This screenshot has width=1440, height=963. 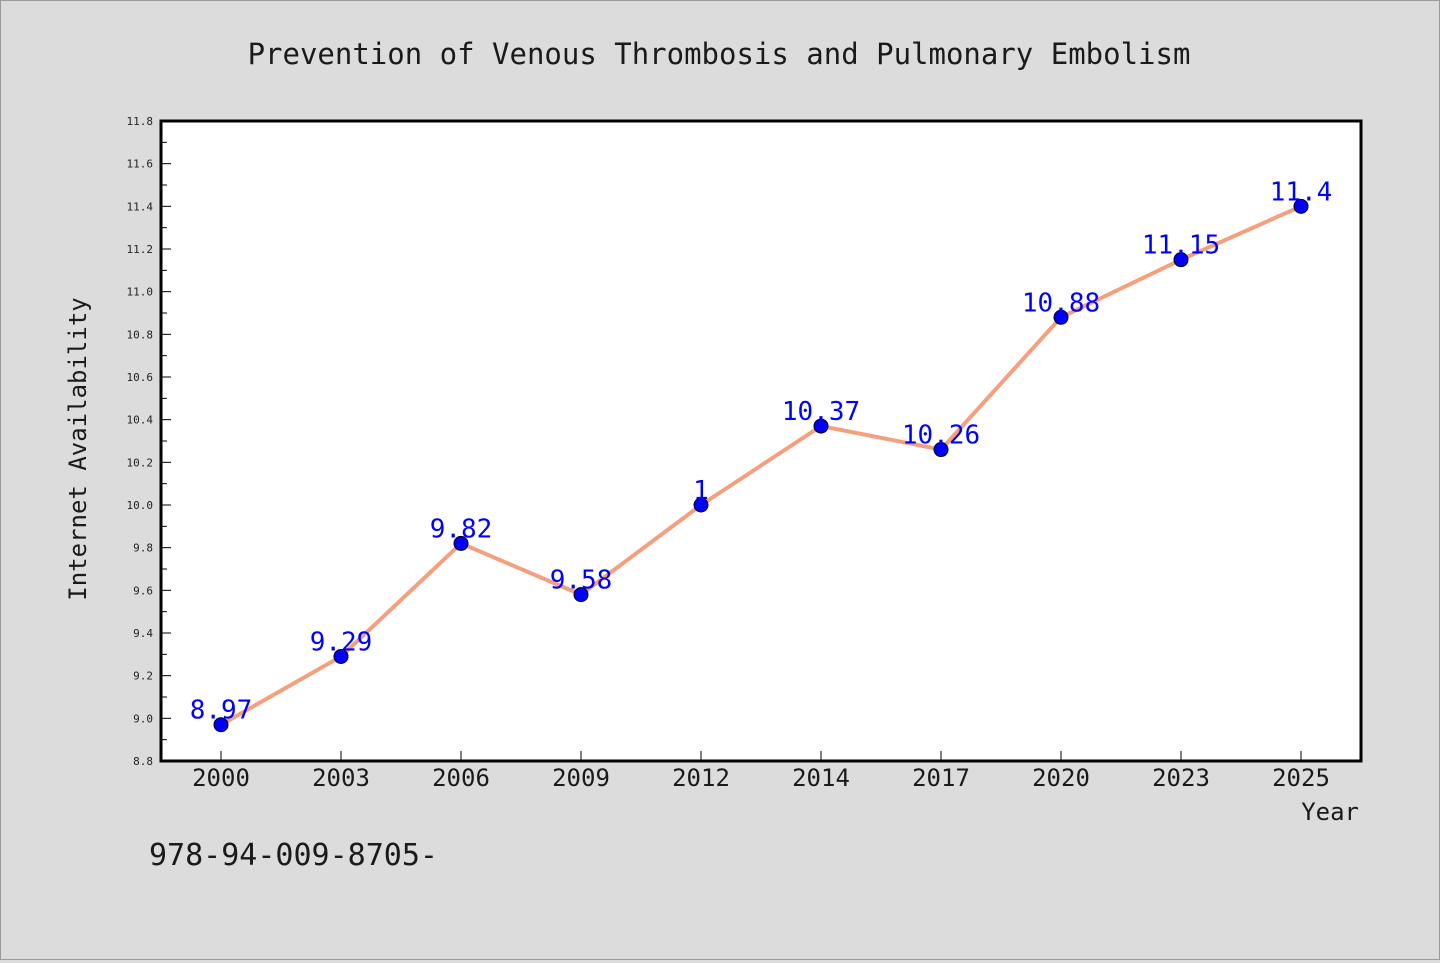 What do you see at coordinates (143, 548) in the screenshot?
I see `y-tick-label: 9.8` at bounding box center [143, 548].